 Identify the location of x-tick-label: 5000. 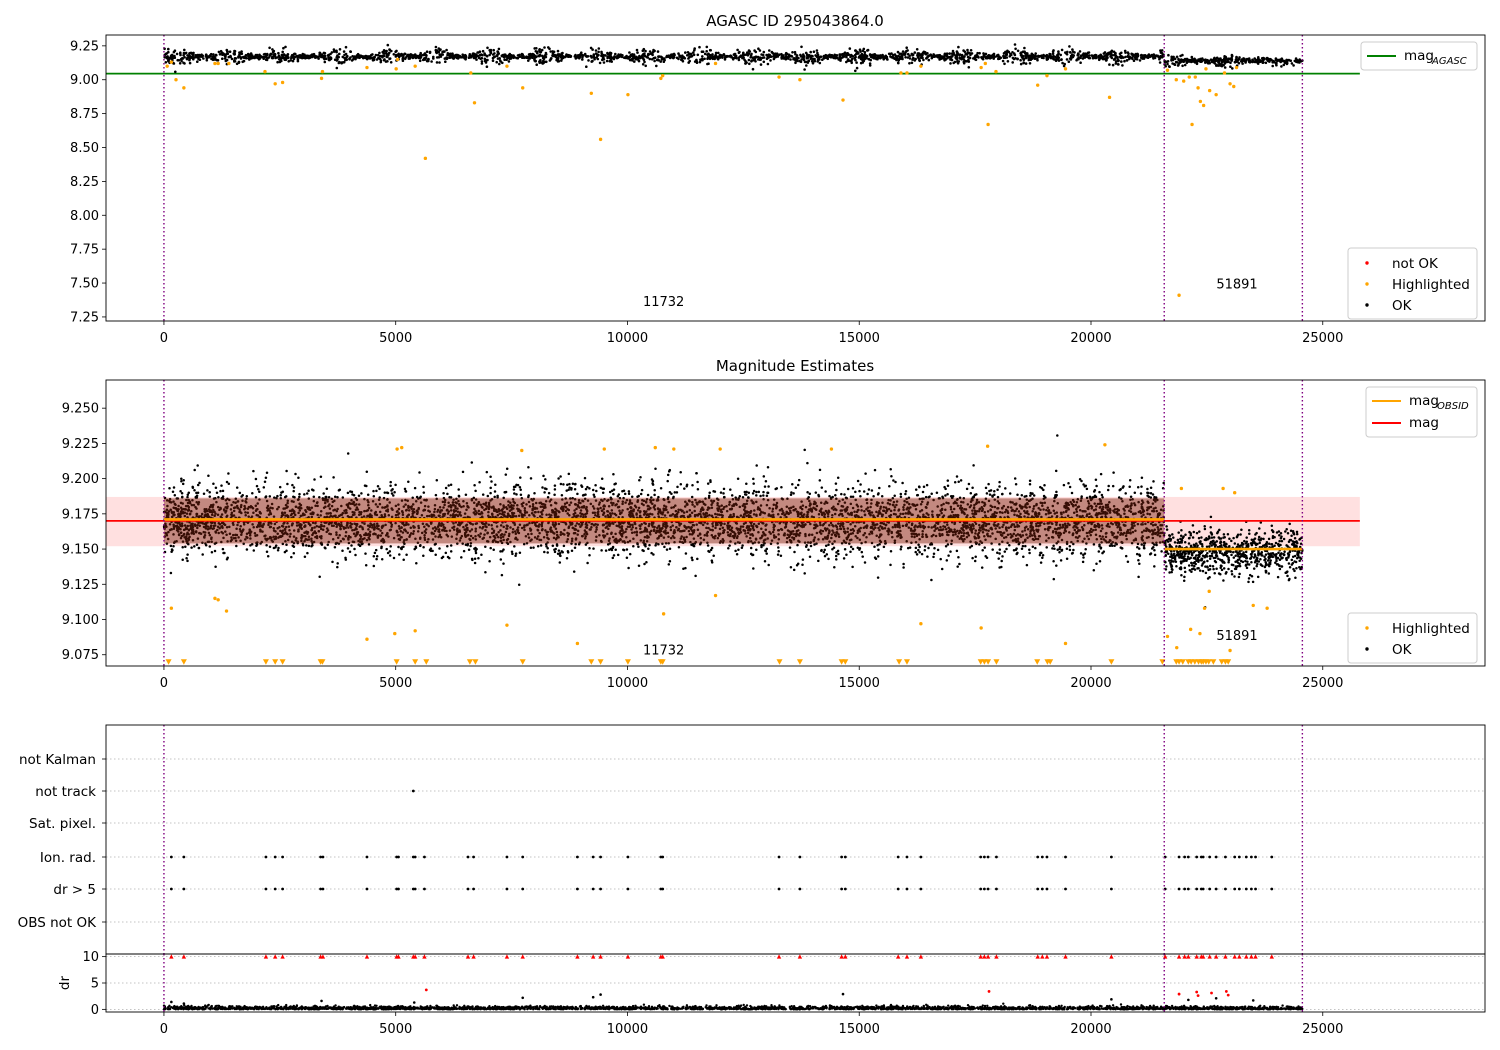
(395, 338).